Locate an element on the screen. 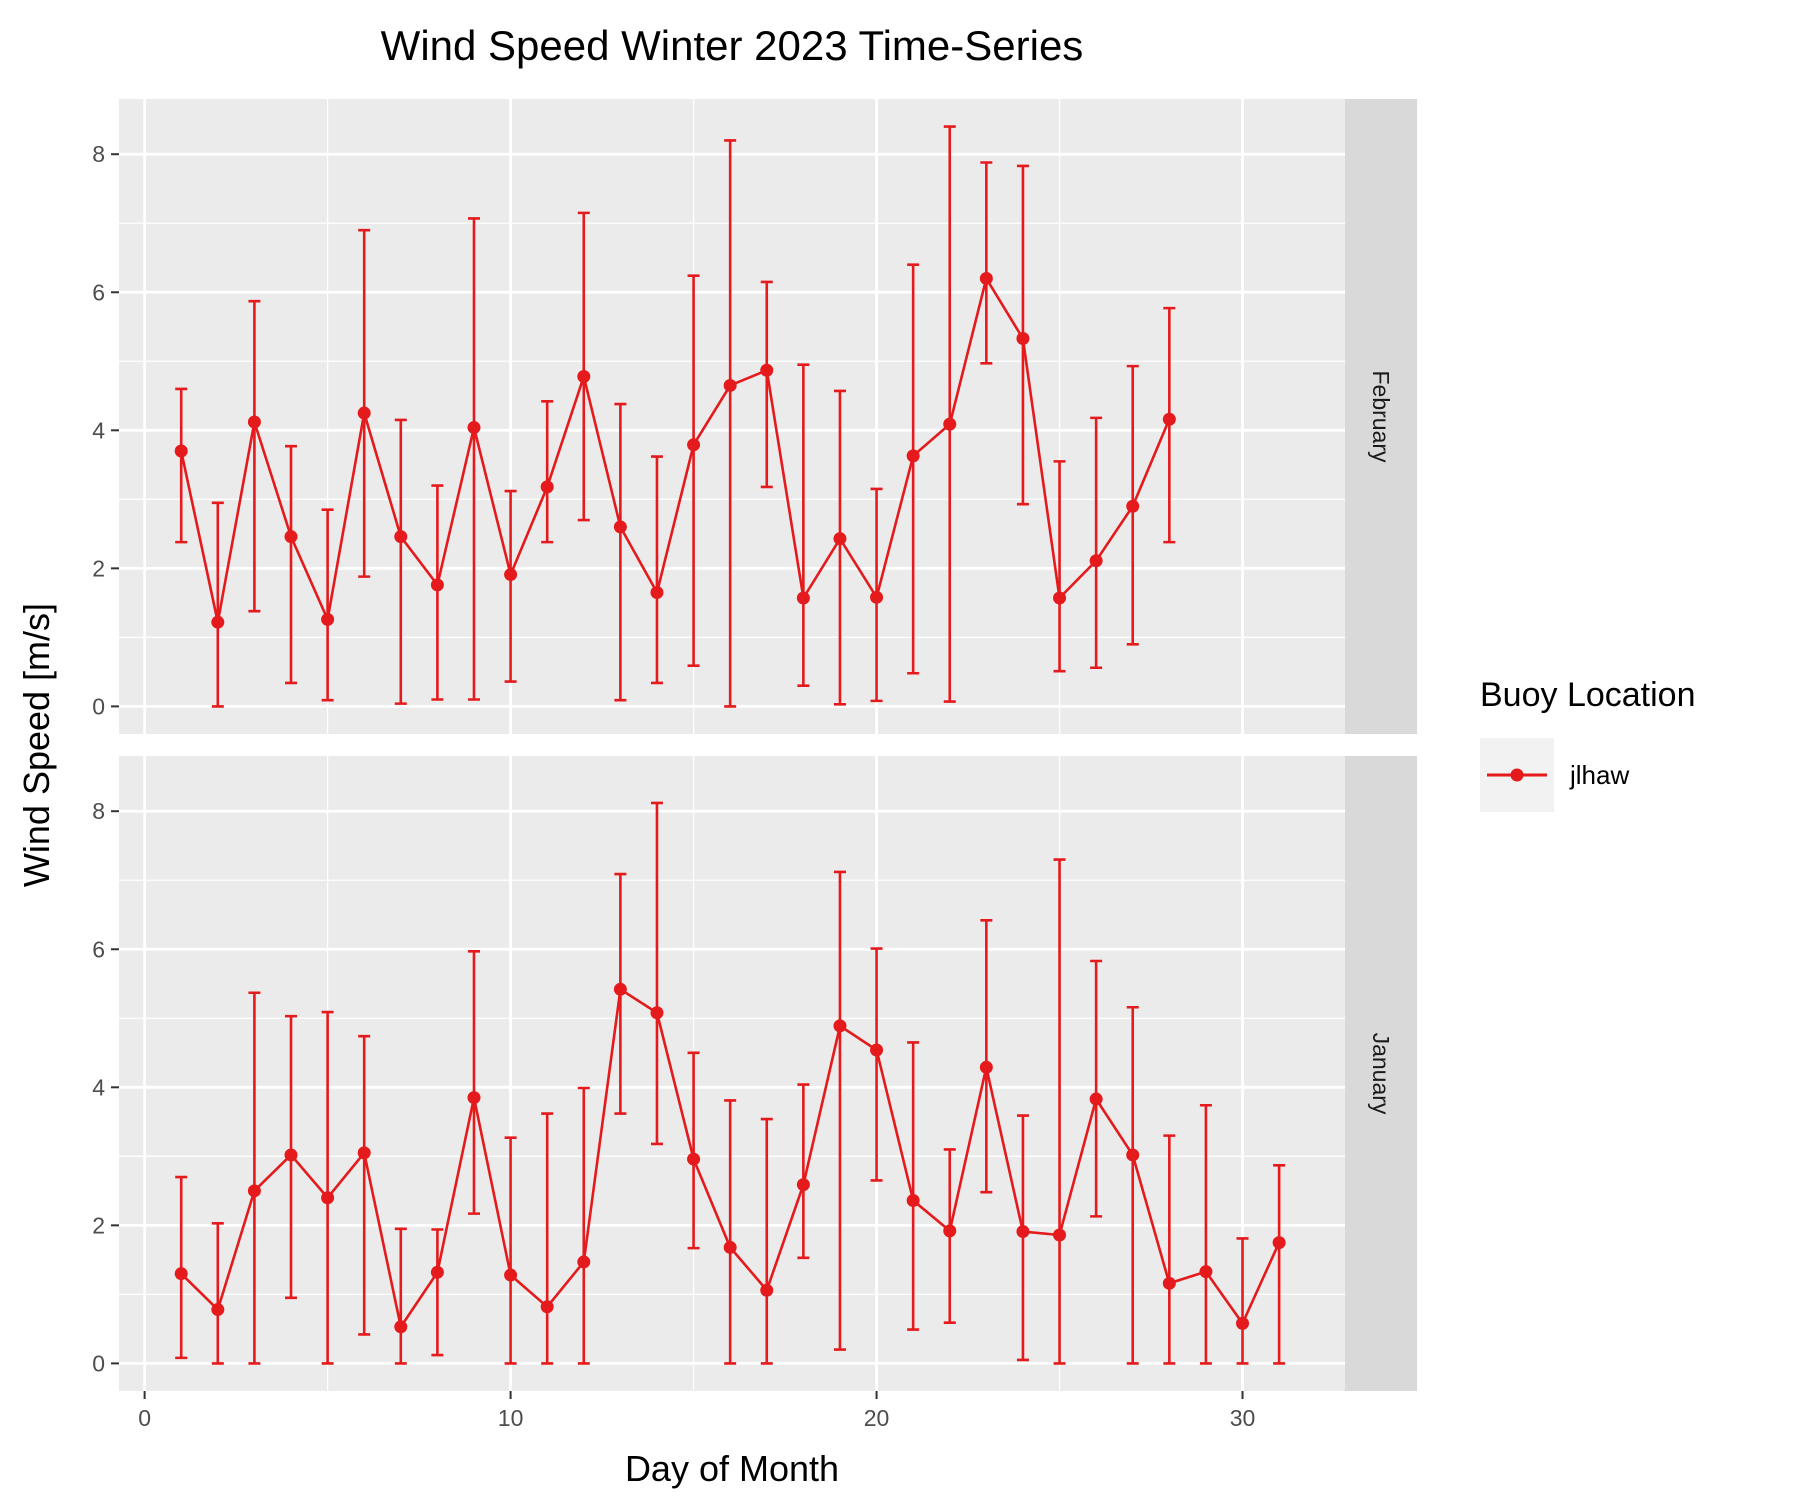 This screenshot has width=1800, height=1500. series-line is located at coordinates (675, 449).